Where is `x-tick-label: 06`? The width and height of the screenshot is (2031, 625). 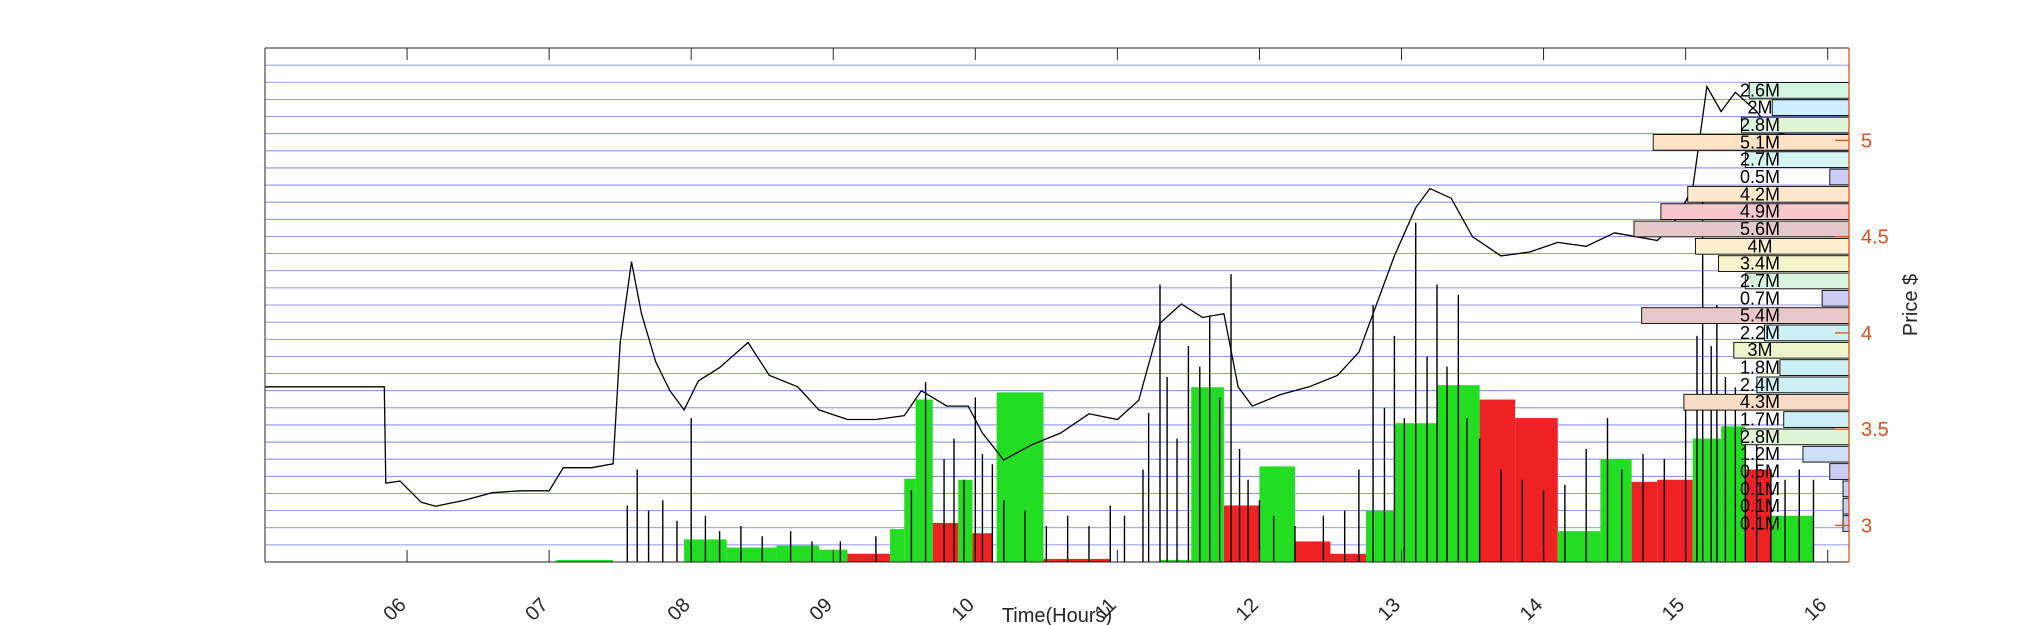 x-tick-label: 06 is located at coordinates (394, 609).